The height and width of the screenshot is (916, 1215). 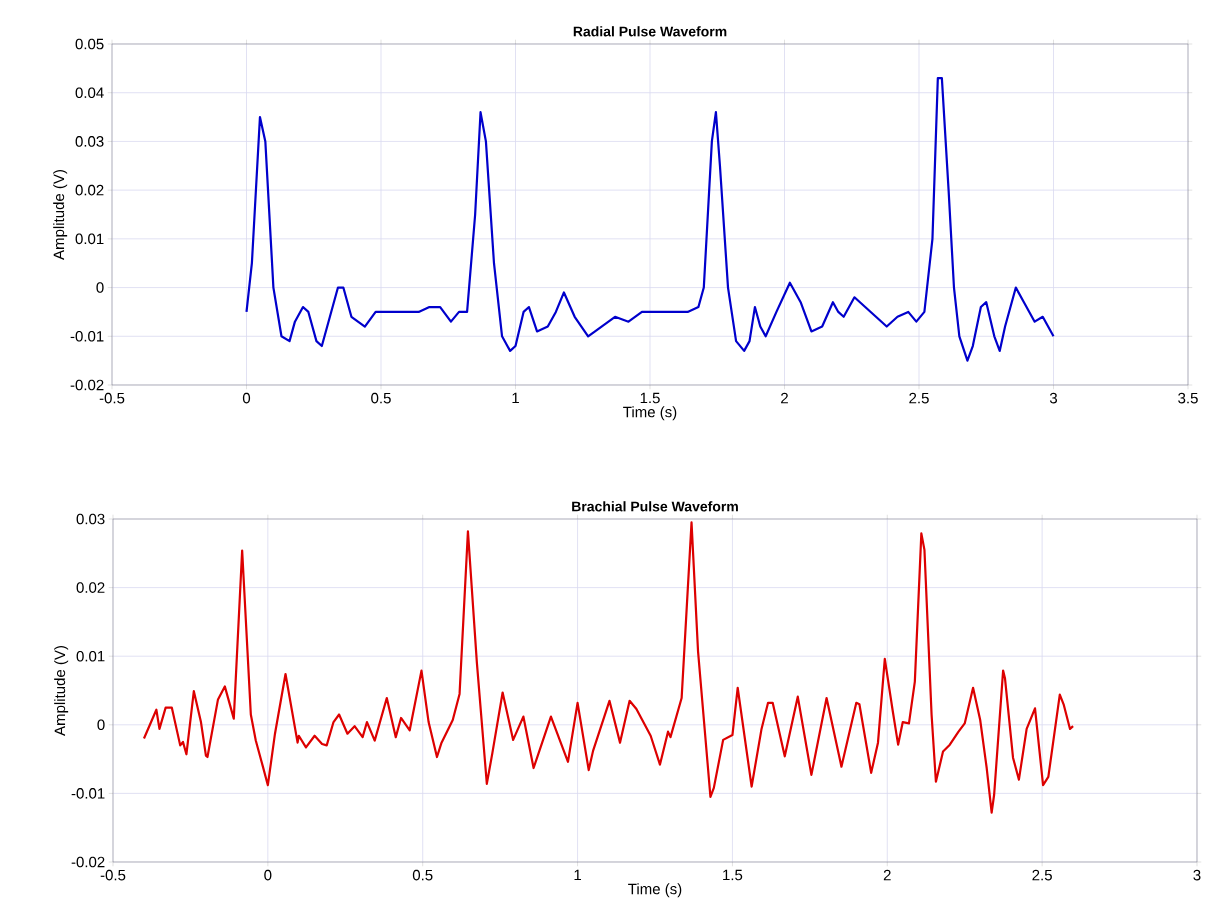 What do you see at coordinates (650, 31) in the screenshot?
I see `chart-title: Radial Pulse Waveform` at bounding box center [650, 31].